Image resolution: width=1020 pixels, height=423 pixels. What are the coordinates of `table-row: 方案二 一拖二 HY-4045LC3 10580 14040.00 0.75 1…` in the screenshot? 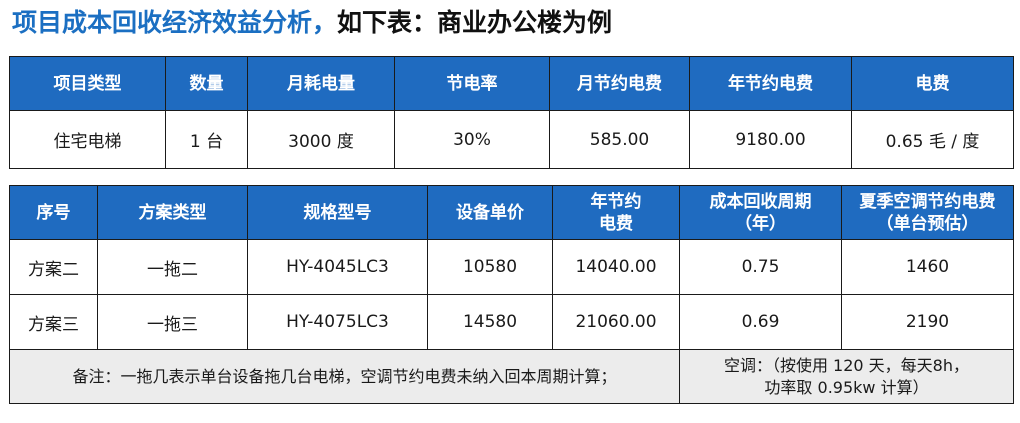 It's located at (511, 267).